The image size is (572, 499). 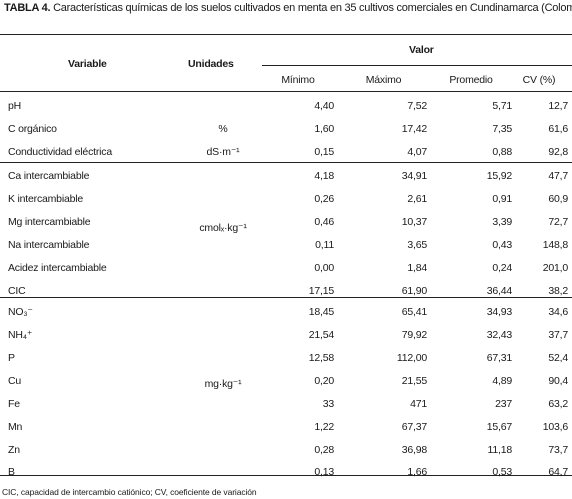 What do you see at coordinates (20, 312) in the screenshot?
I see `row-variable: NO₃⁻` at bounding box center [20, 312].